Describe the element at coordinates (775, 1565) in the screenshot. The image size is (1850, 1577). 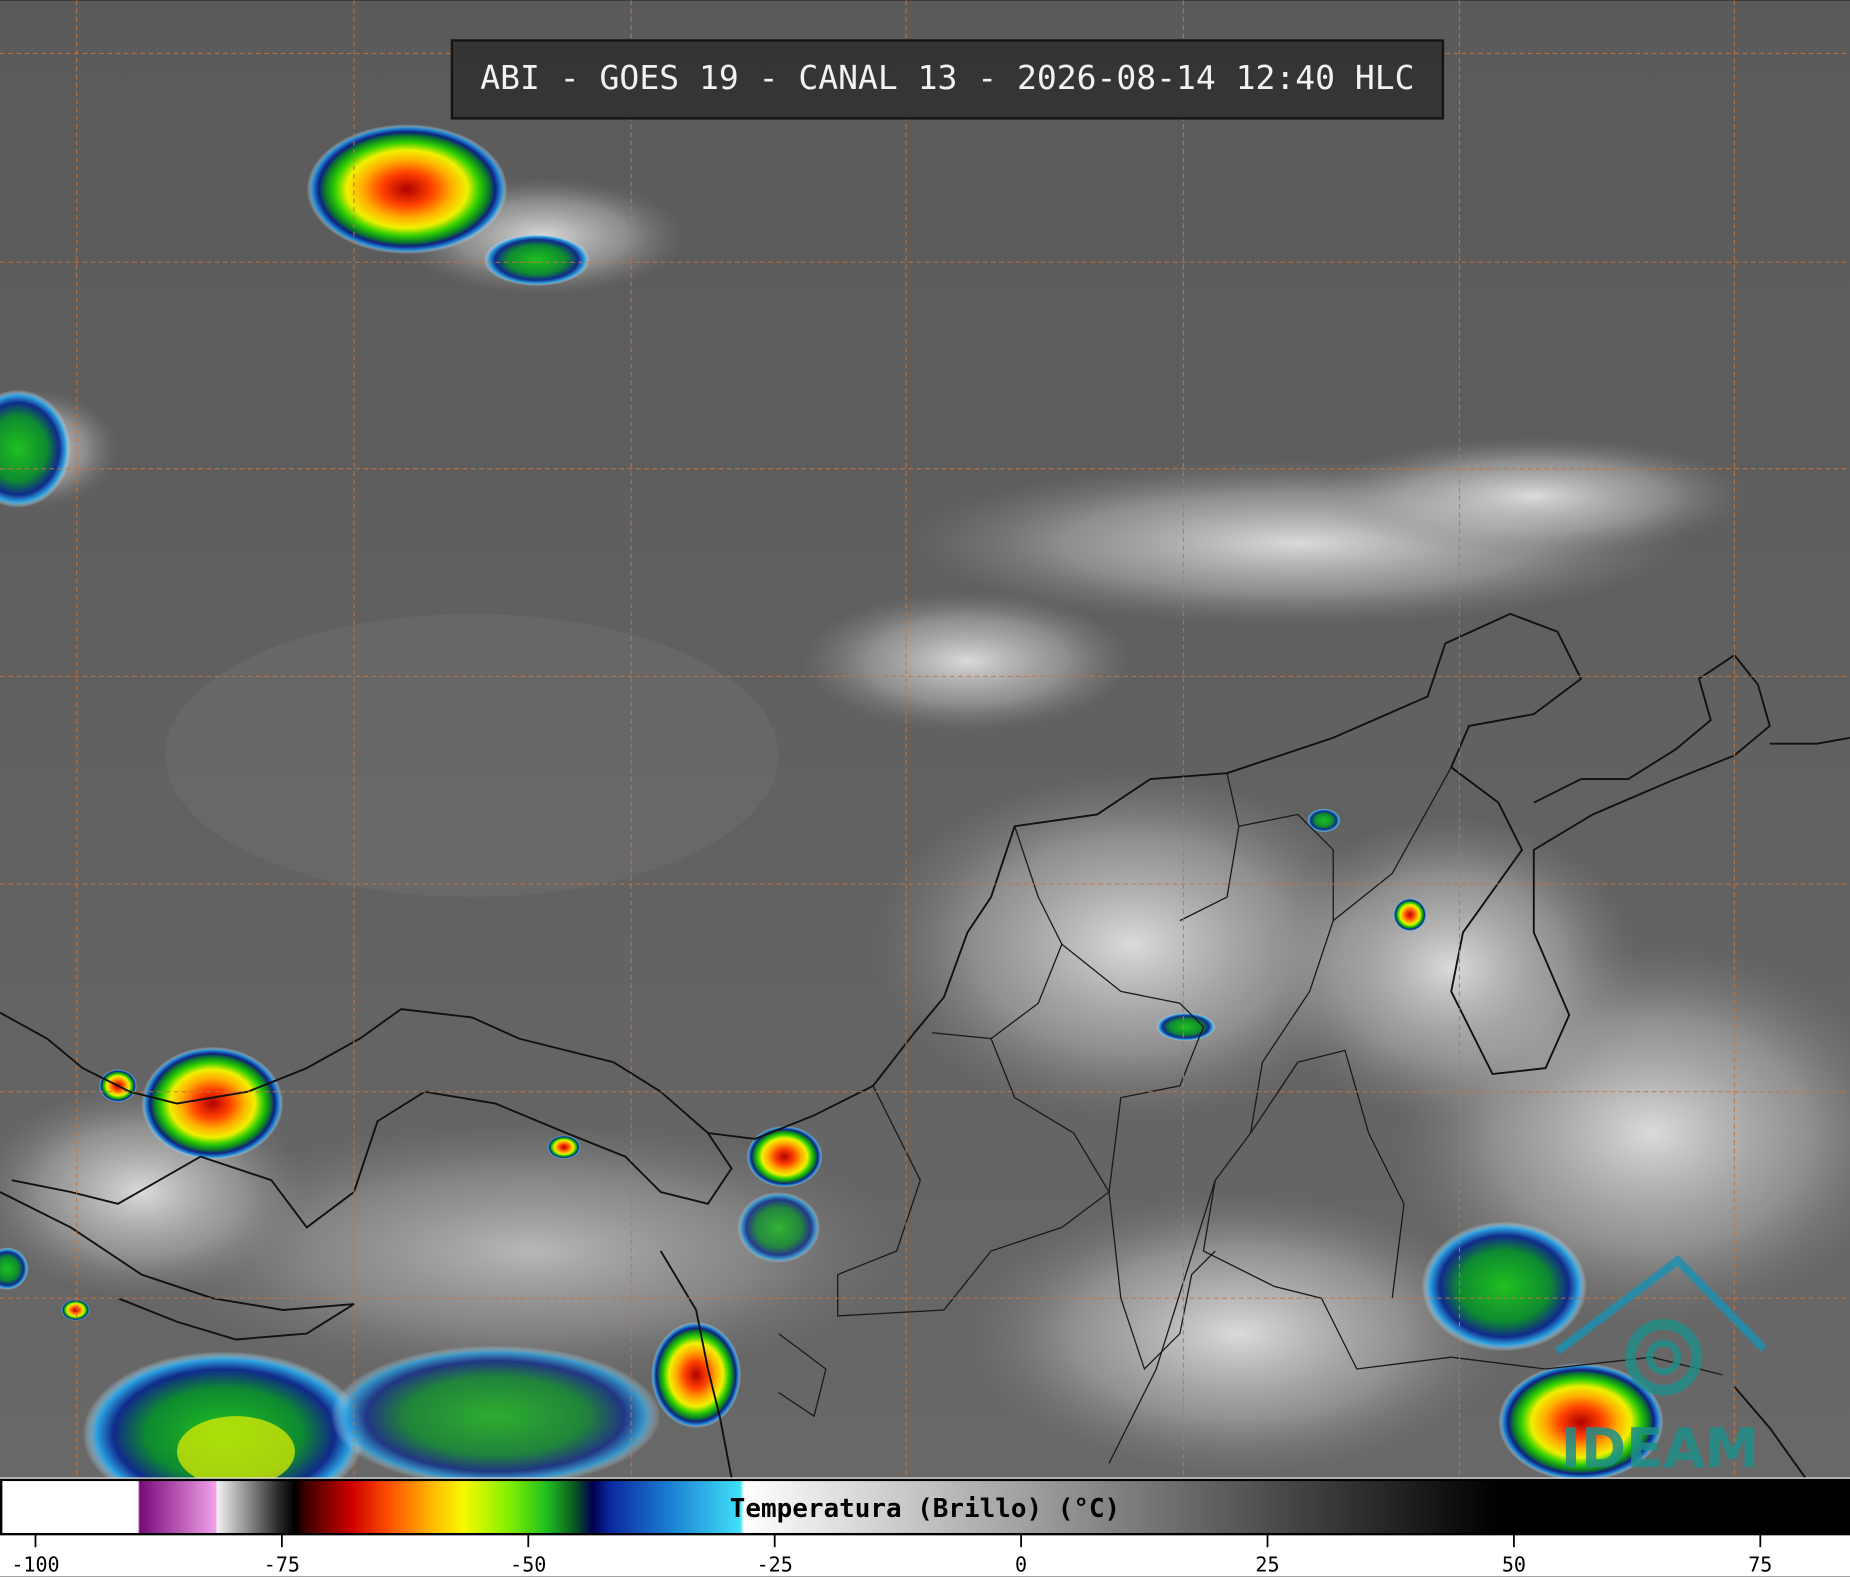
I see `tick-label: -25` at that location.